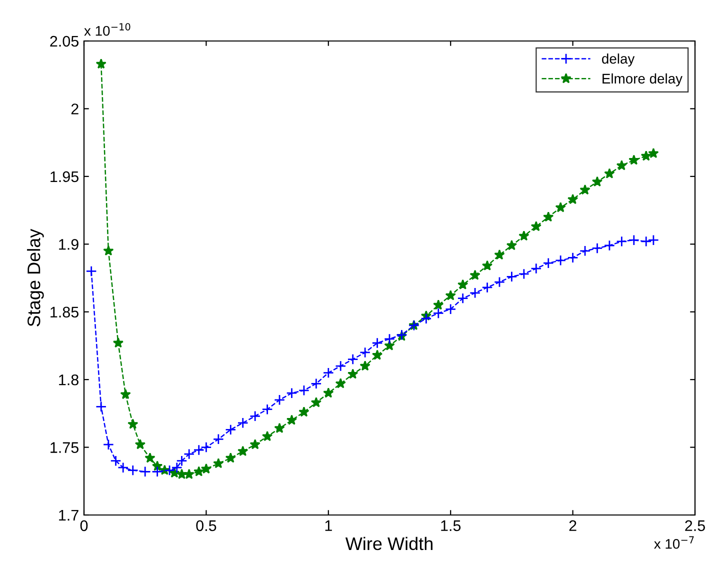  What do you see at coordinates (674, 542) in the screenshot?
I see `text: x 10$^{−7}$` at bounding box center [674, 542].